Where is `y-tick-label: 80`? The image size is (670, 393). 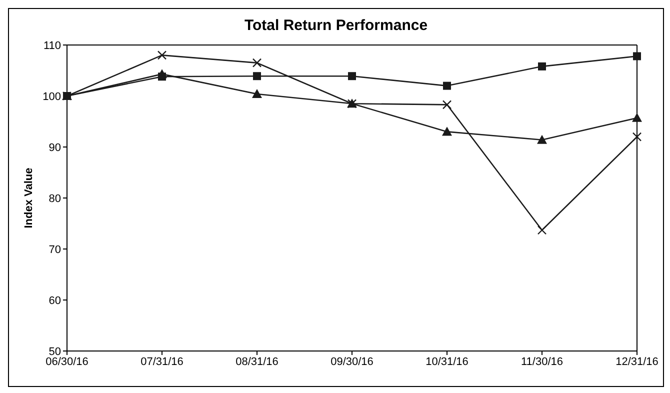
y-tick-label: 80 is located at coordinates (54, 198).